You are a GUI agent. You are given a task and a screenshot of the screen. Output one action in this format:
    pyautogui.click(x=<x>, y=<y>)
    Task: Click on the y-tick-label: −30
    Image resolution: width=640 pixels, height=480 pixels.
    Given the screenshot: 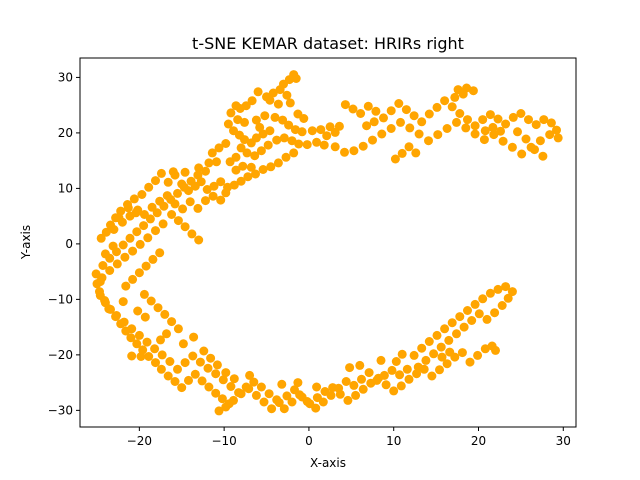 What is the action you would take?
    pyautogui.click(x=60, y=410)
    